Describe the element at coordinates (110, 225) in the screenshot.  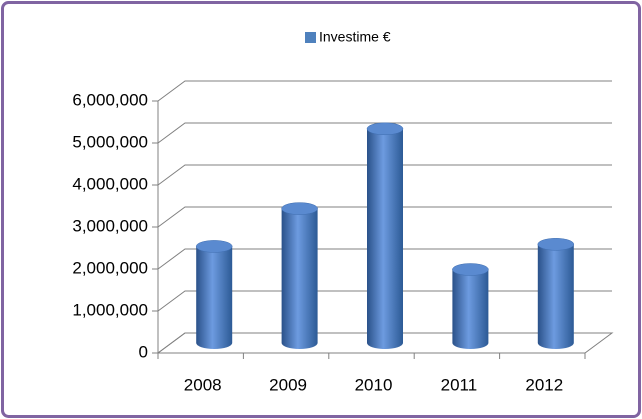
I see `y-tick-label: 3,000,000` at that location.